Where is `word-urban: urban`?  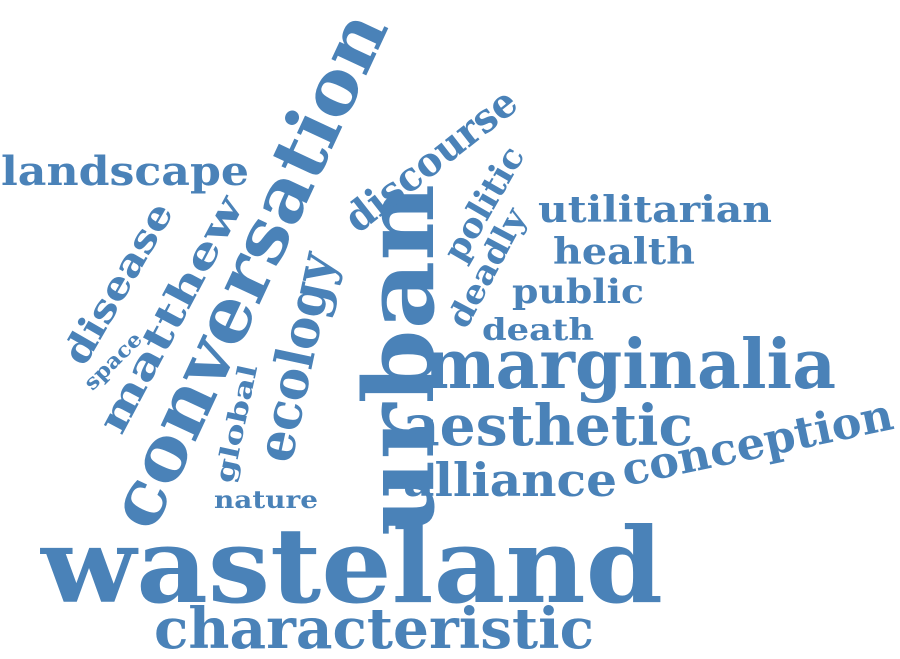
word-urban: urban is located at coordinates (399, 360).